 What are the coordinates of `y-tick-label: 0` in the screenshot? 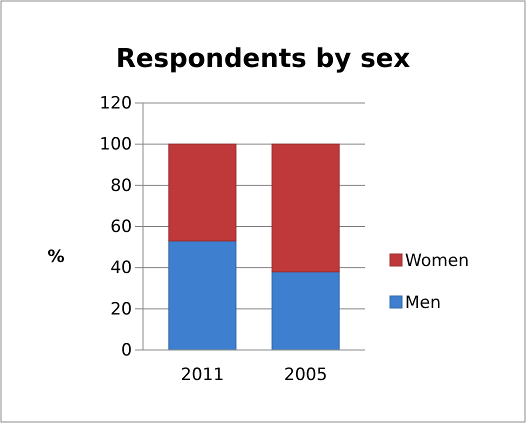 It's located at (126, 350).